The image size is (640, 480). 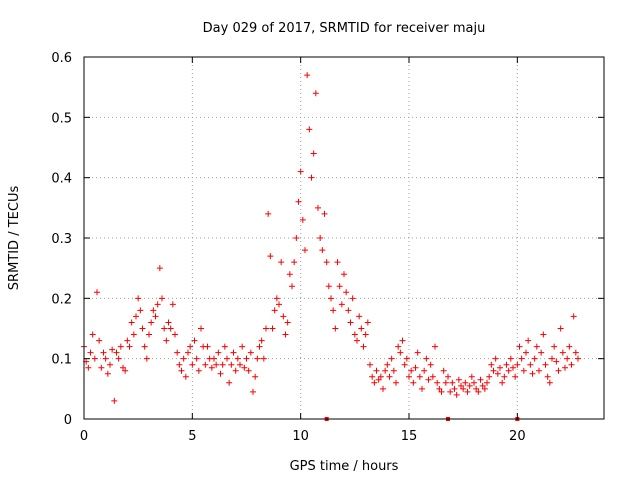 What do you see at coordinates (300, 436) in the screenshot?
I see `x-tick-label: 10` at bounding box center [300, 436].